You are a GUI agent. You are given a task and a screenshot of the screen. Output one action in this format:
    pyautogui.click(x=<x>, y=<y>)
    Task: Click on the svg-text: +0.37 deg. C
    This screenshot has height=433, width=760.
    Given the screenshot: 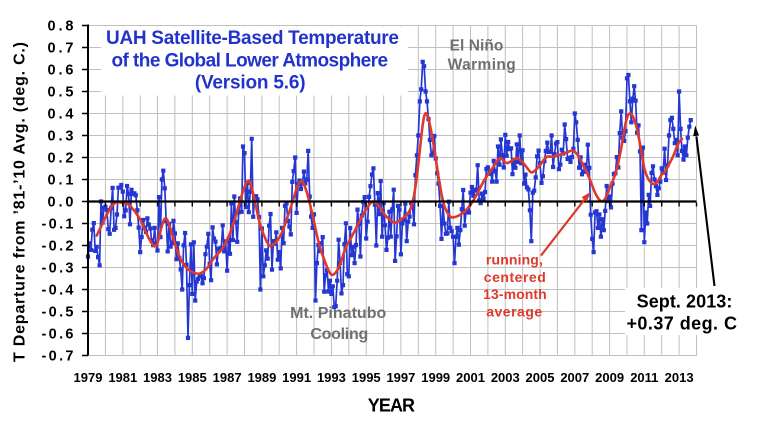 What is the action you would take?
    pyautogui.click(x=681, y=323)
    